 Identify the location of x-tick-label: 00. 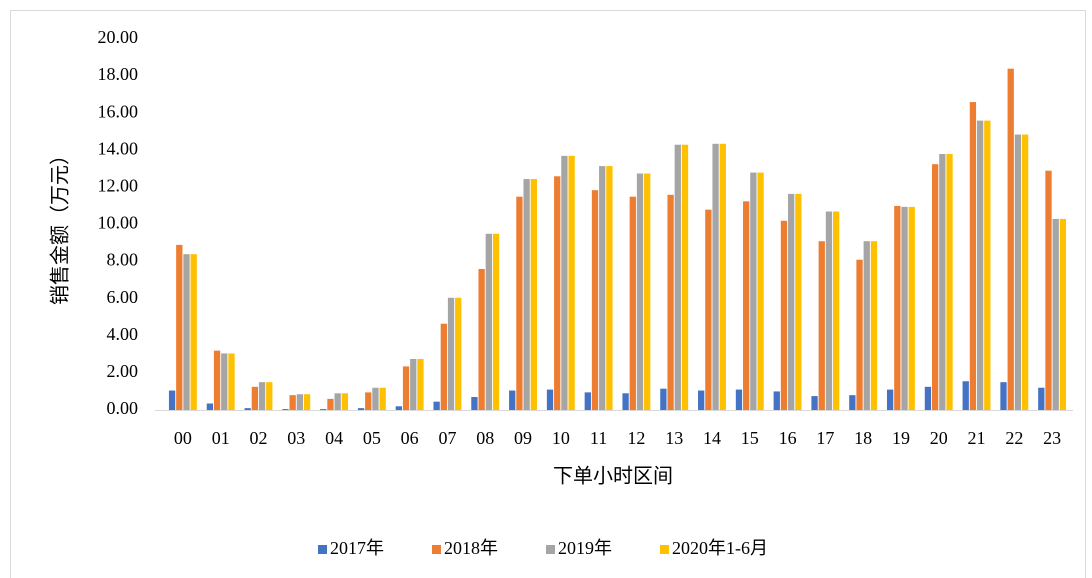
(183, 438).